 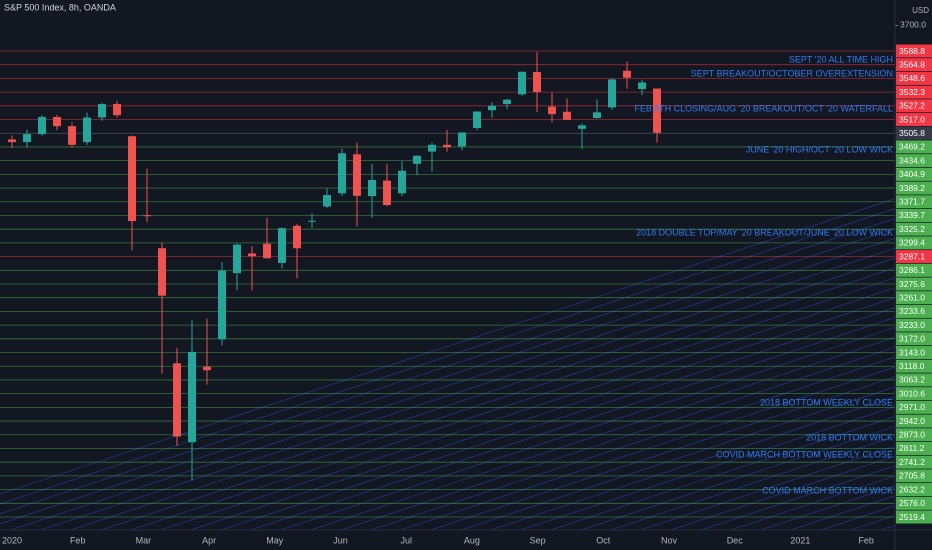 What do you see at coordinates (912, 421) in the screenshot?
I see `level-label: 2942.0` at bounding box center [912, 421].